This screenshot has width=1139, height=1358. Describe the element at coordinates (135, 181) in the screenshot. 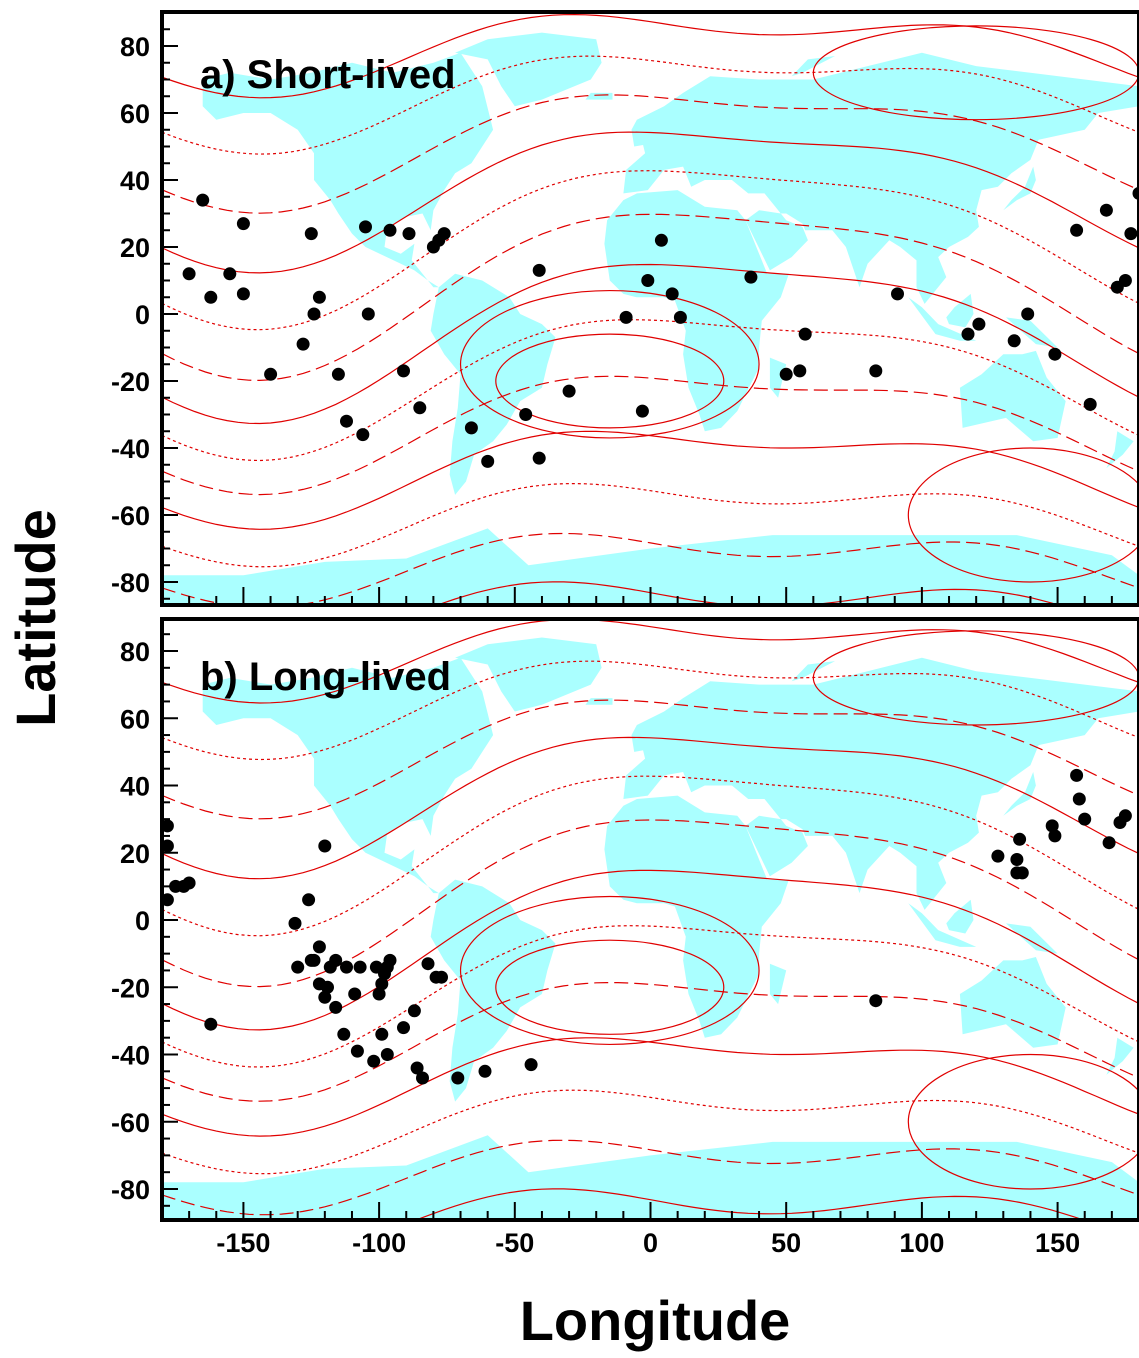

I see `y-tick-label: 40` at that location.